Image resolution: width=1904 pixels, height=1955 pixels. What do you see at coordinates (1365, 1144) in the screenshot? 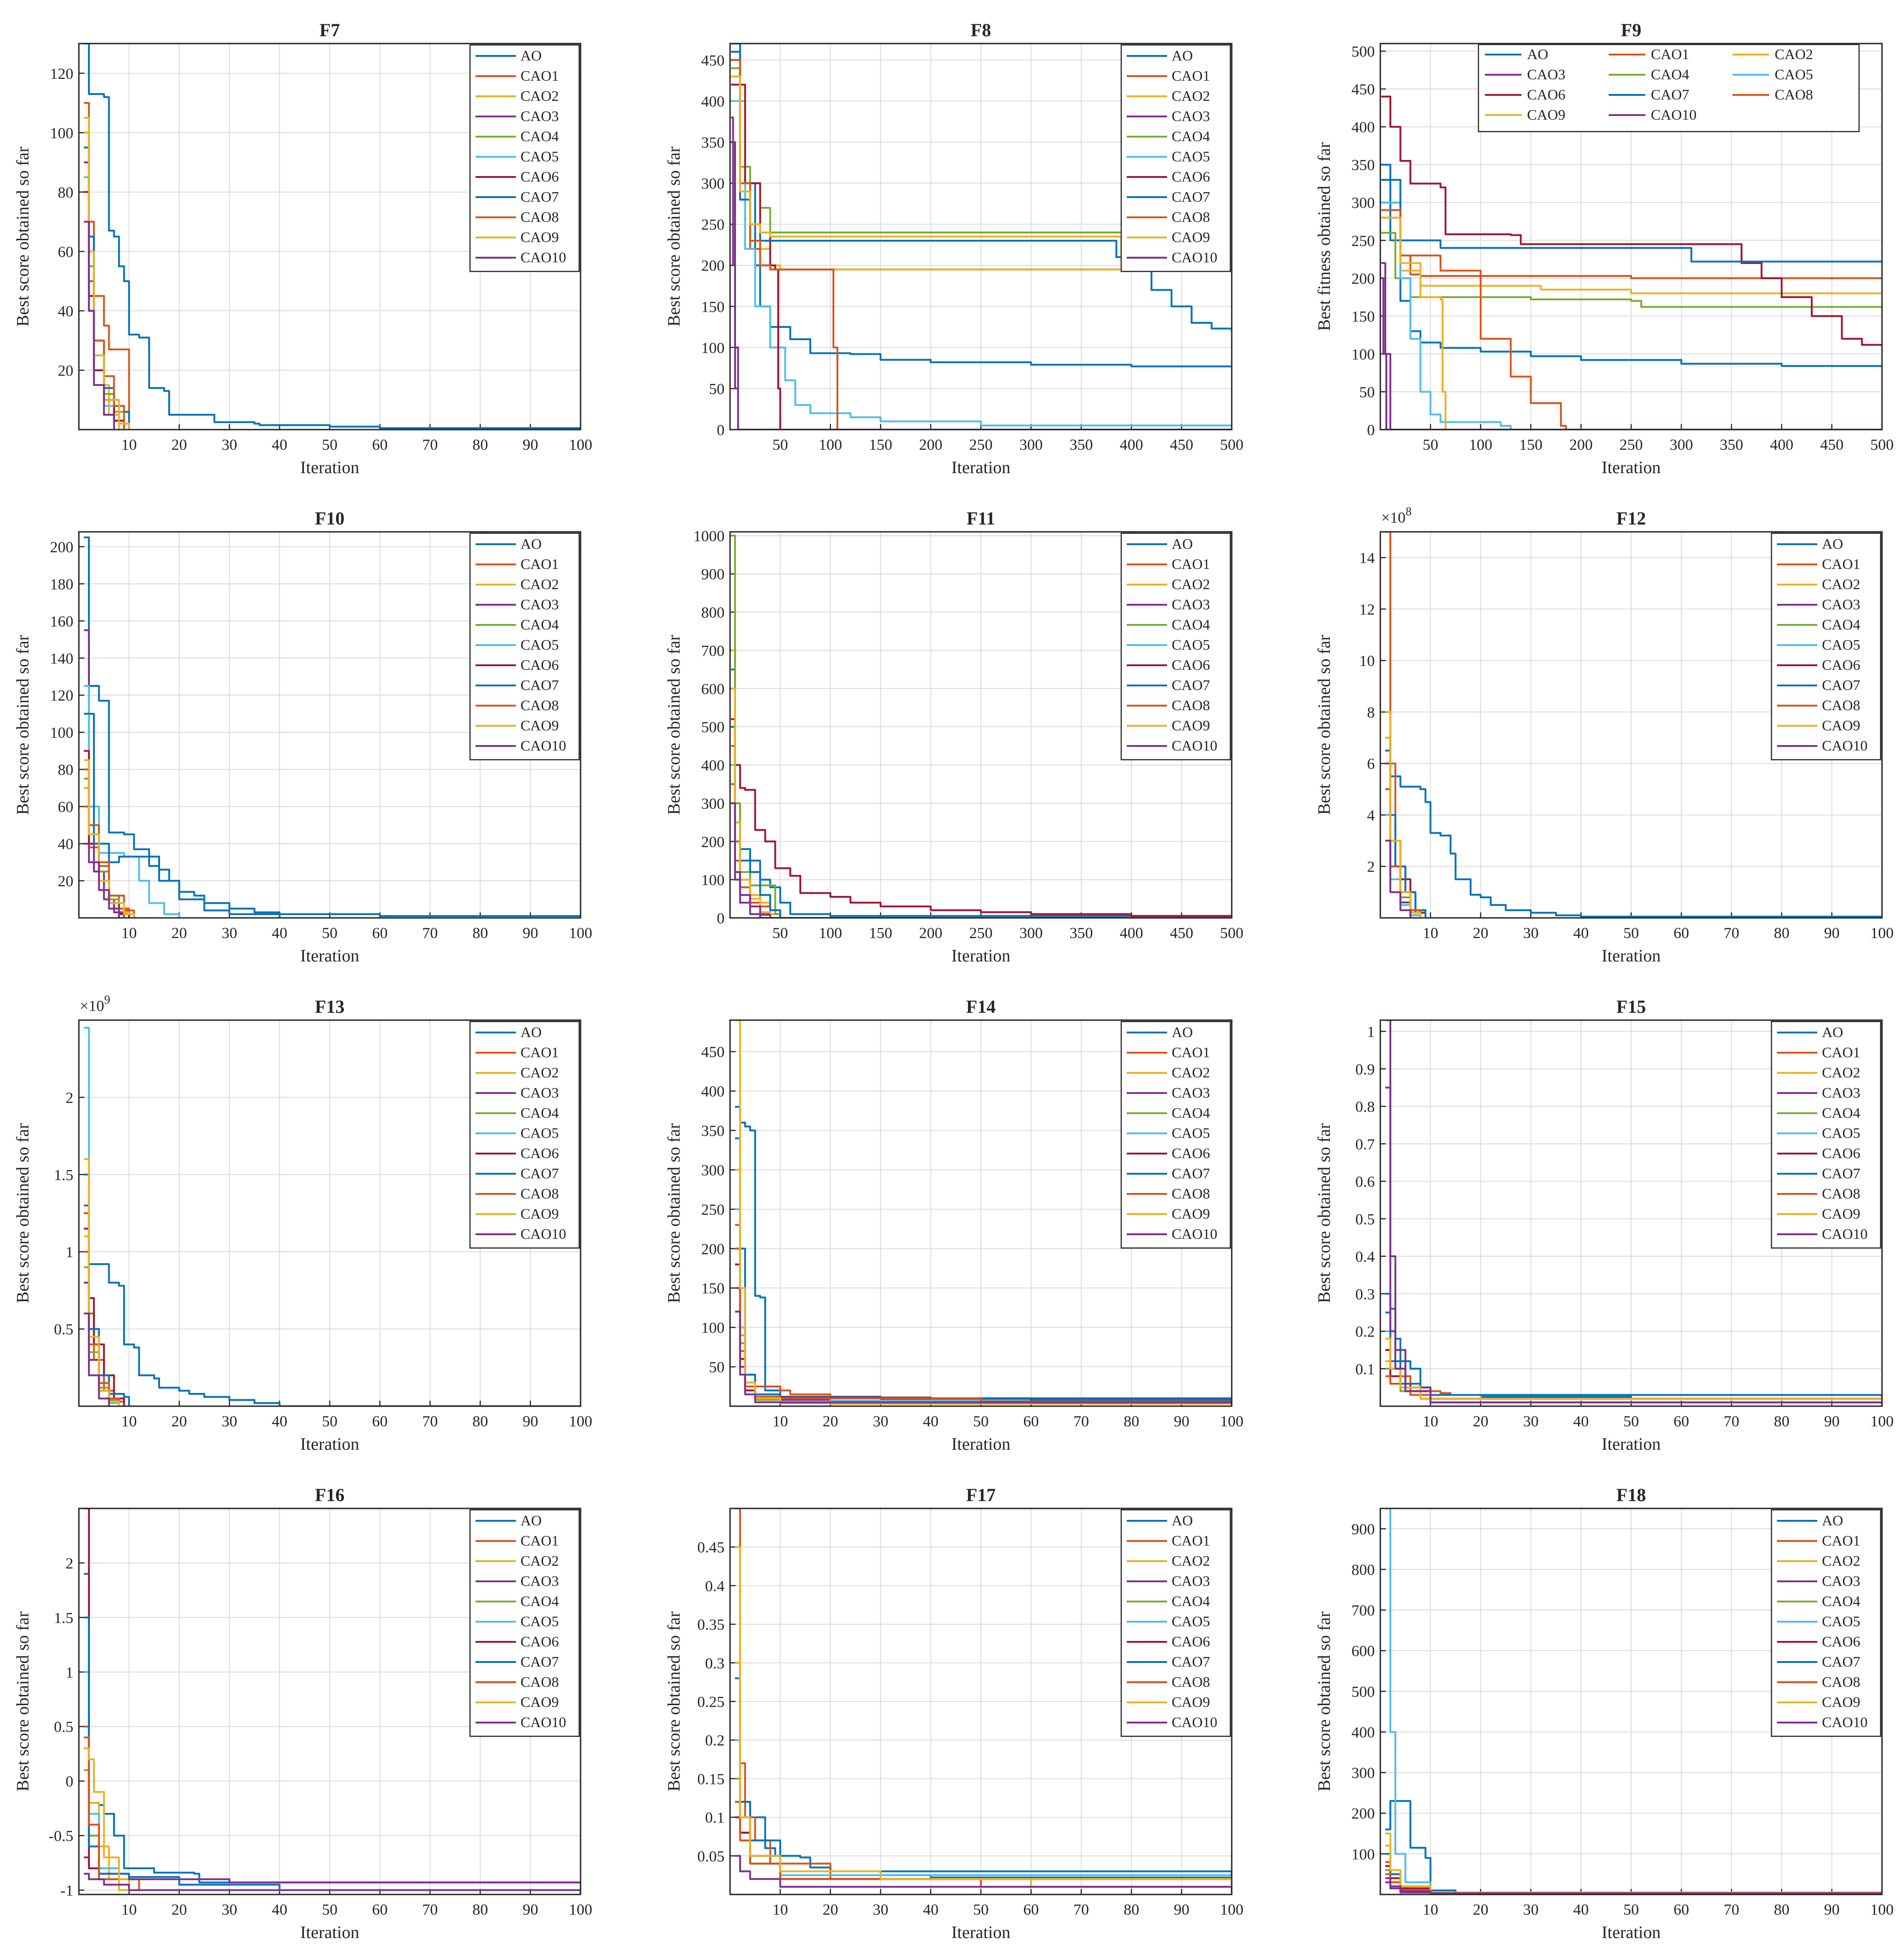
I see `y-tick-label: 0.7` at bounding box center [1365, 1144].